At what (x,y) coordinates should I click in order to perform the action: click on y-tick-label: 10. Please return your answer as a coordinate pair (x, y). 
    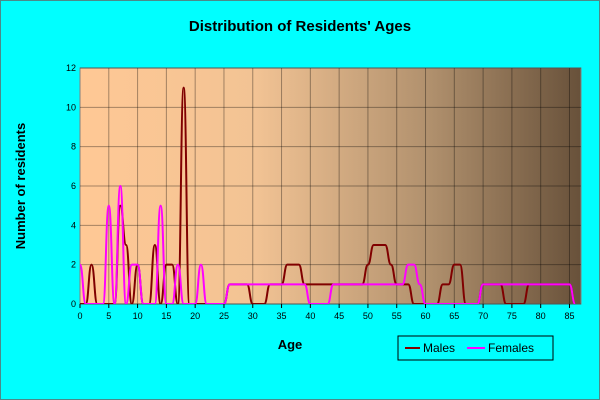
    Looking at the image, I should click on (71, 107).